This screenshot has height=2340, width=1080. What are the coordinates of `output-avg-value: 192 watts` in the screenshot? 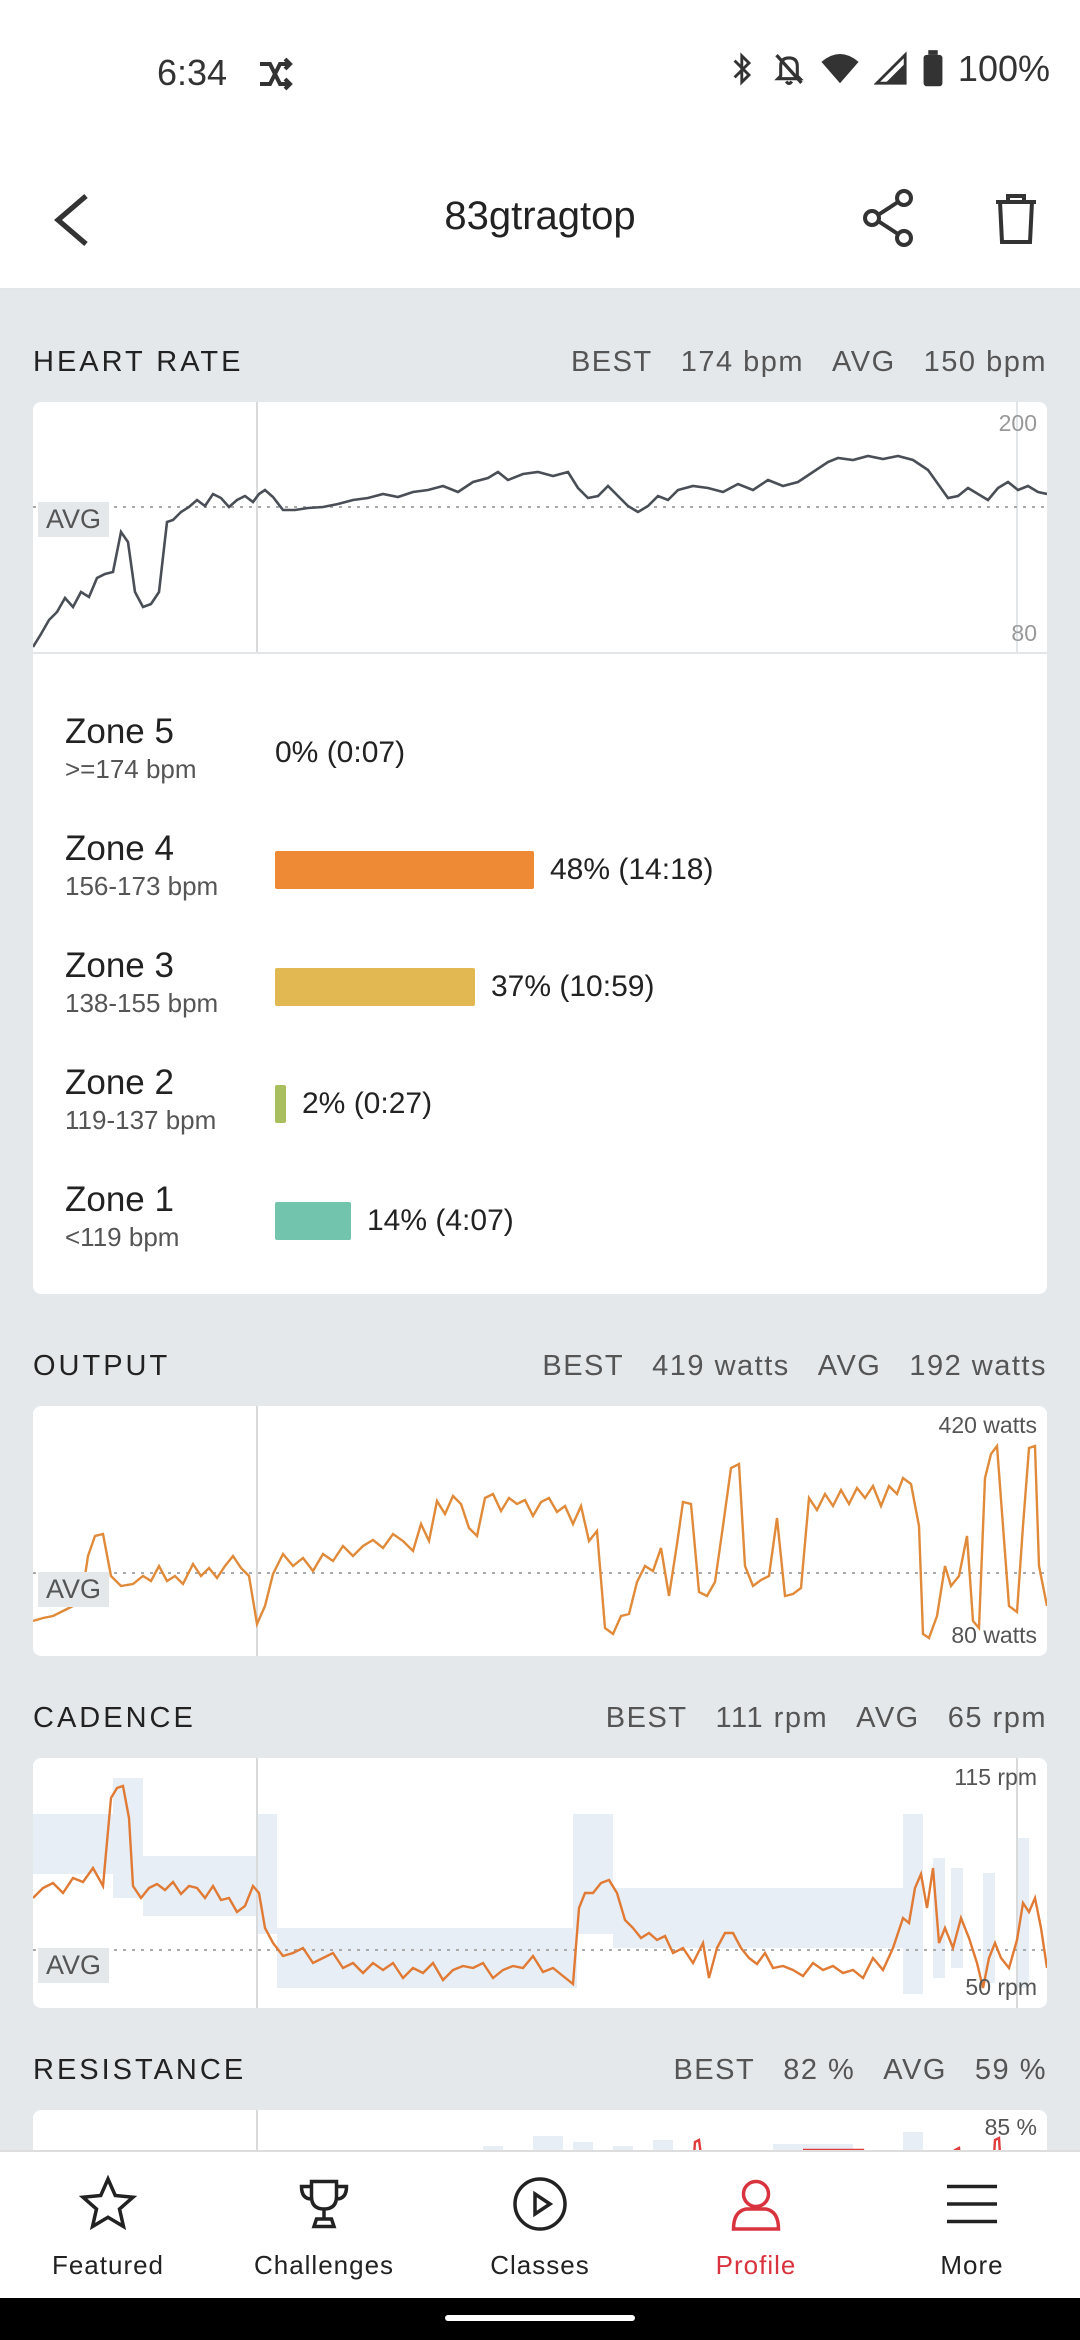 It's located at (978, 1365).